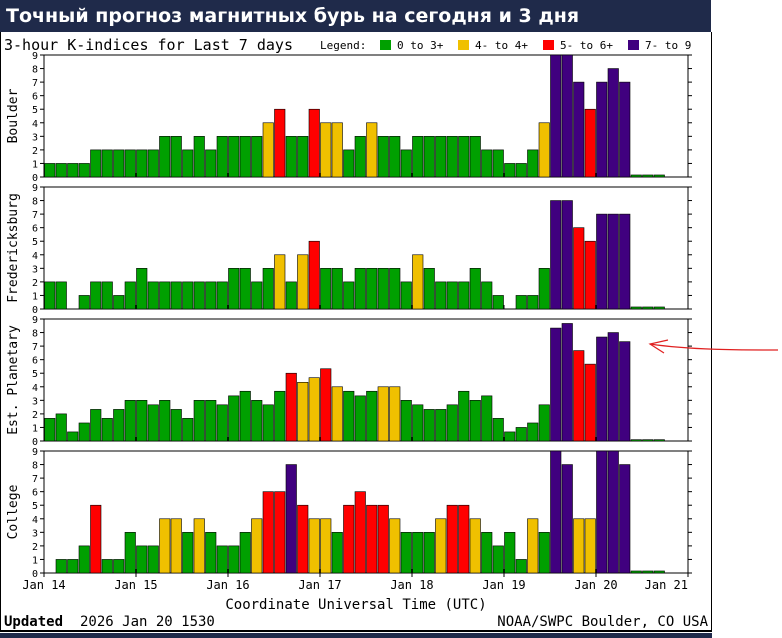  Describe the element at coordinates (666, 585) in the screenshot. I see `x-tick-label: Jan 21` at that location.